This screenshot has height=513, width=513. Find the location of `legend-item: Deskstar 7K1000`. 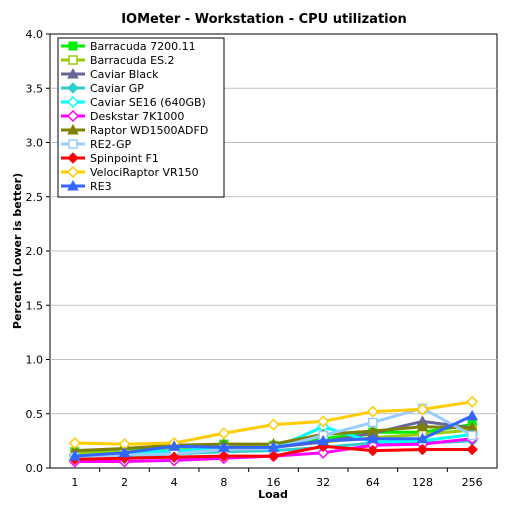

legend-item: Deskstar 7K1000 is located at coordinates (122, 116).